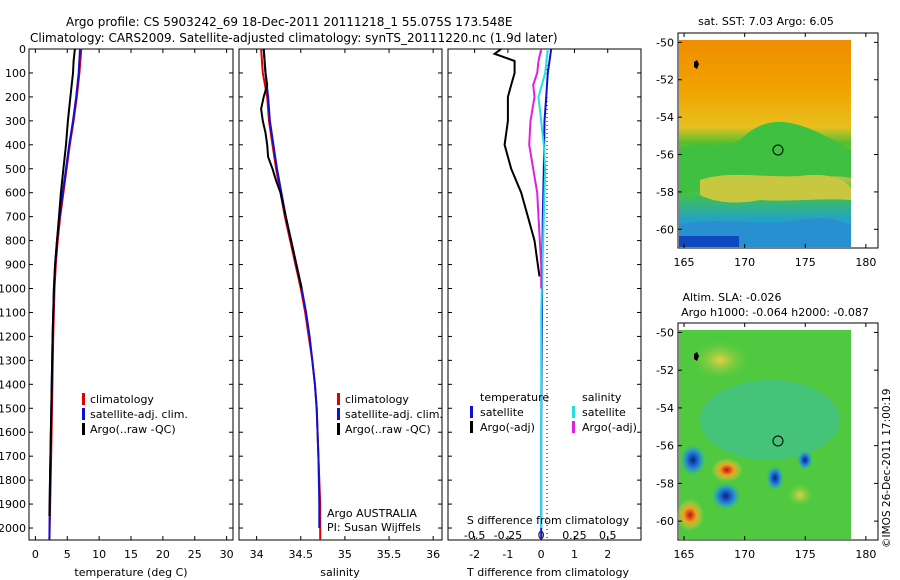 This screenshot has width=900, height=580. I want to click on y-tick-label: 300, so click(15, 121).